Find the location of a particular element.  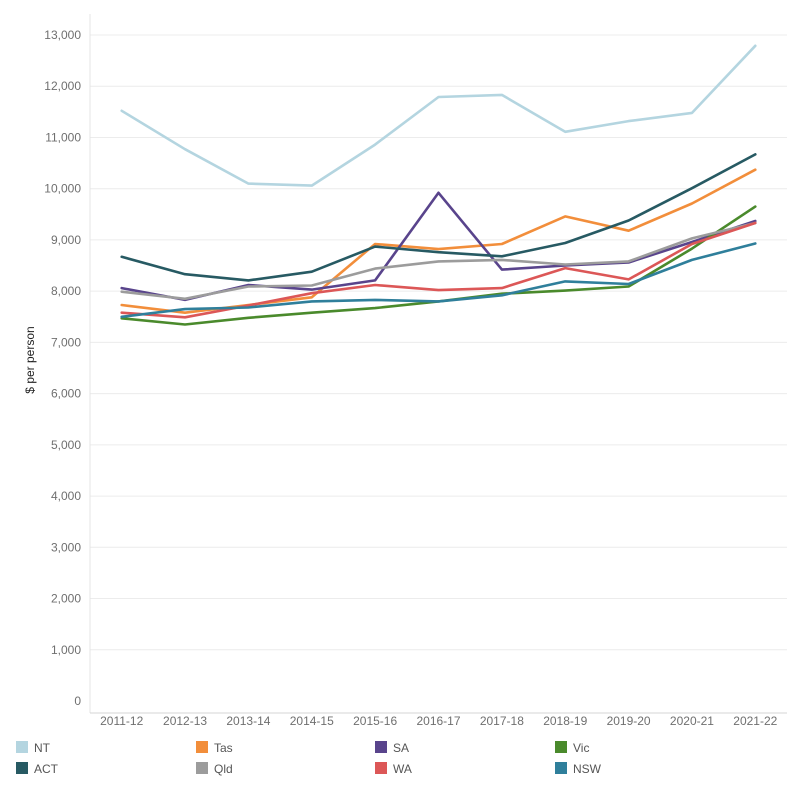

legend-item-qld: Qld is located at coordinates (214, 769).